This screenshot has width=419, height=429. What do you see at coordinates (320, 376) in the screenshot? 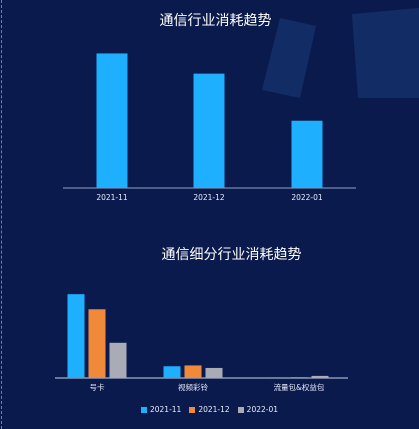
I see `chart-2-bar-流量包&权益包-2022-01` at bounding box center [320, 376].